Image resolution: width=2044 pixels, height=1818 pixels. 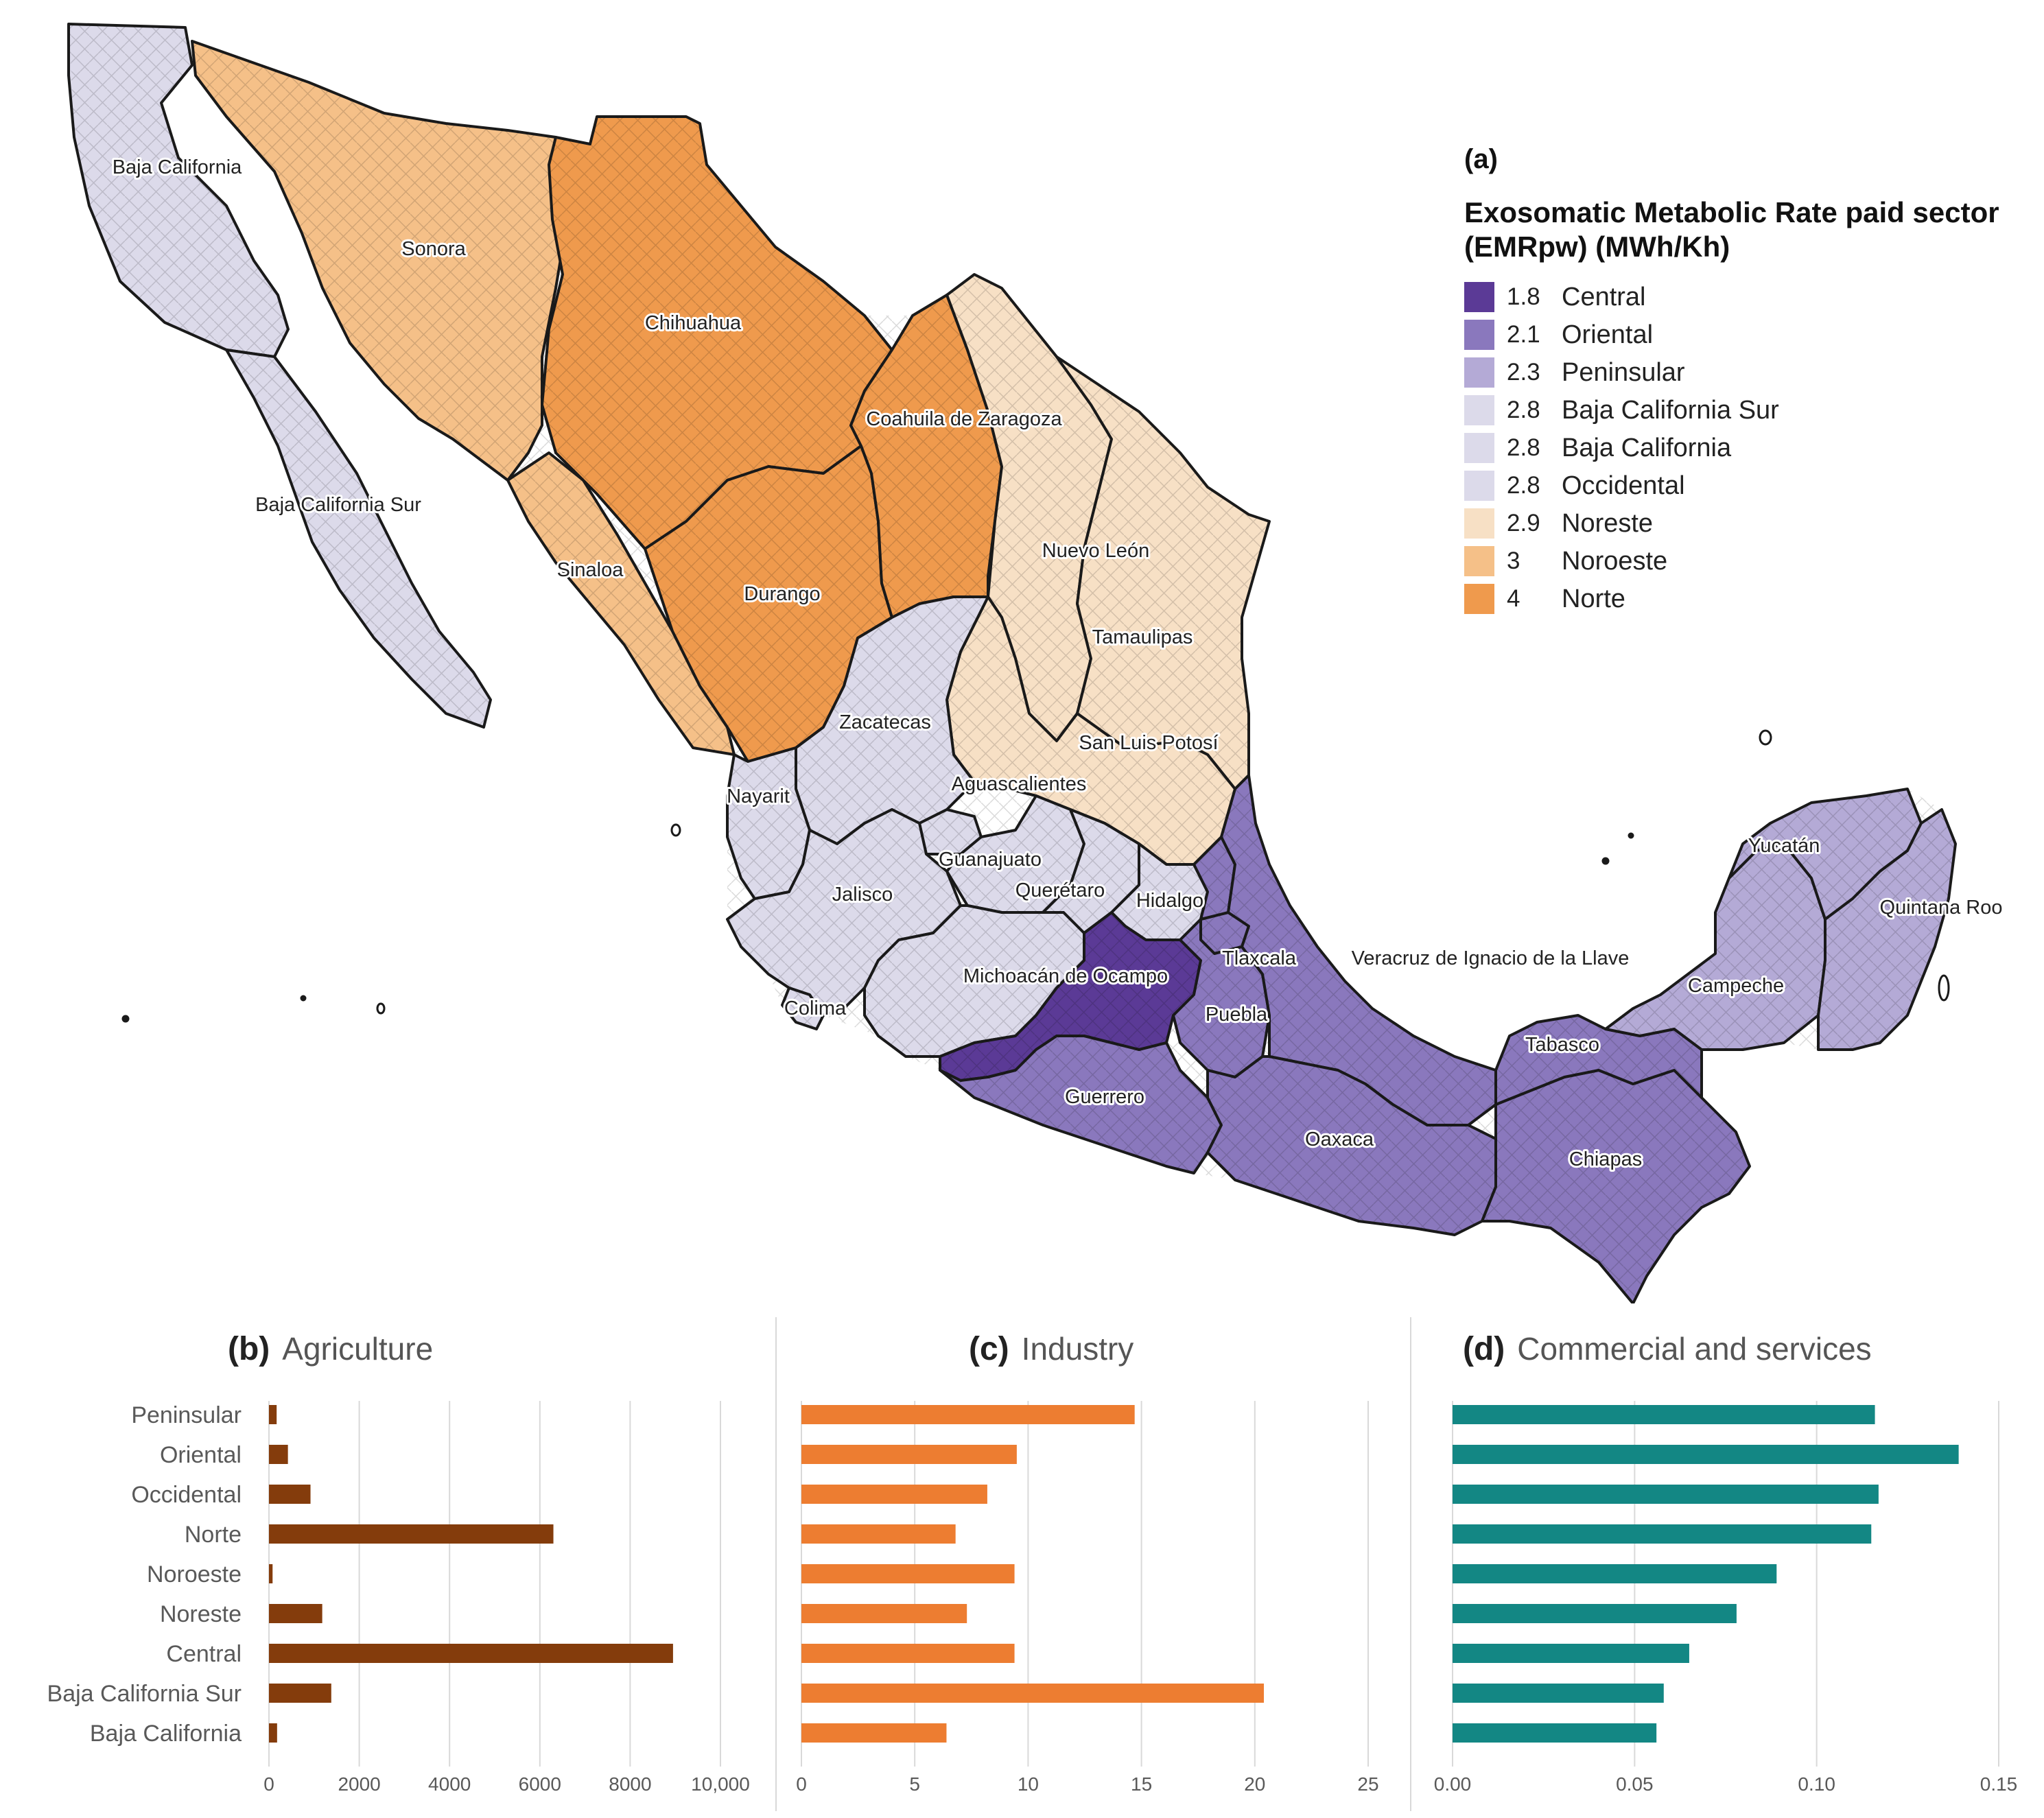 I want to click on tick-label: 2000, so click(x=359, y=1784).